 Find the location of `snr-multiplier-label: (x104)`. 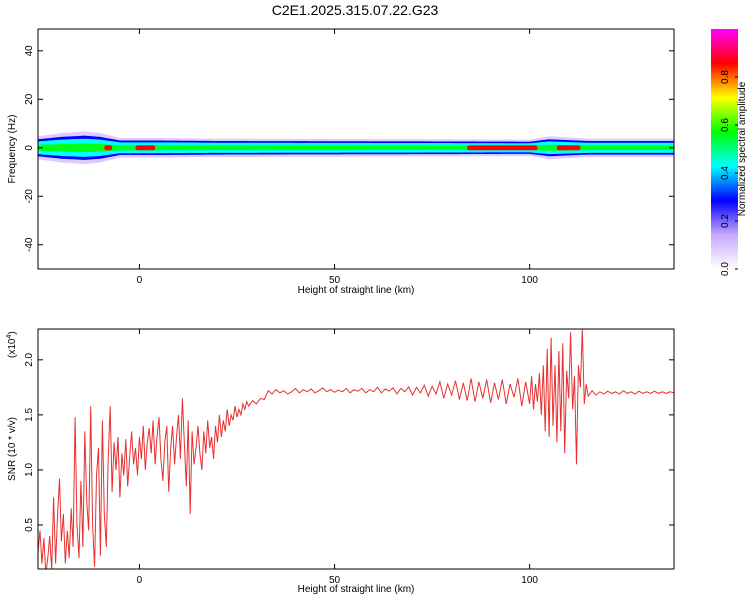

snr-multiplier-label: (x104) is located at coordinates (12, 344).